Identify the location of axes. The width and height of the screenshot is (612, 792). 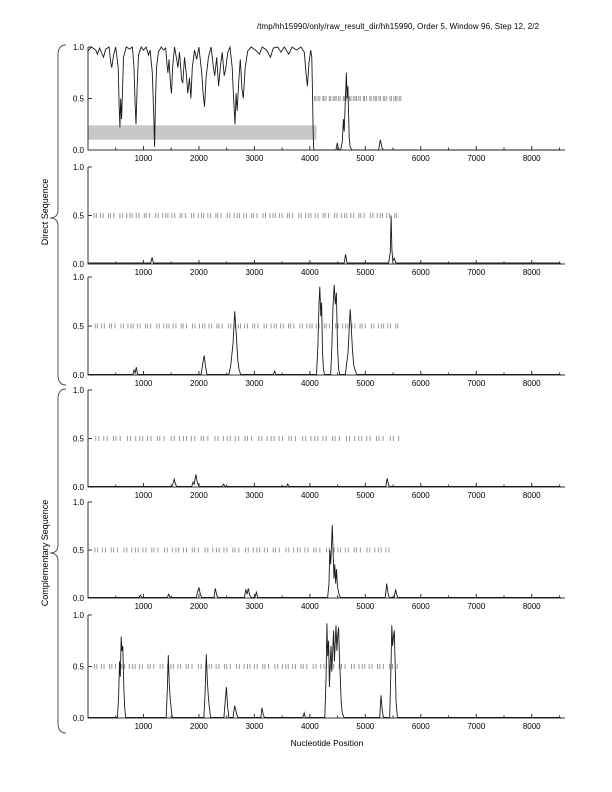
(326, 216).